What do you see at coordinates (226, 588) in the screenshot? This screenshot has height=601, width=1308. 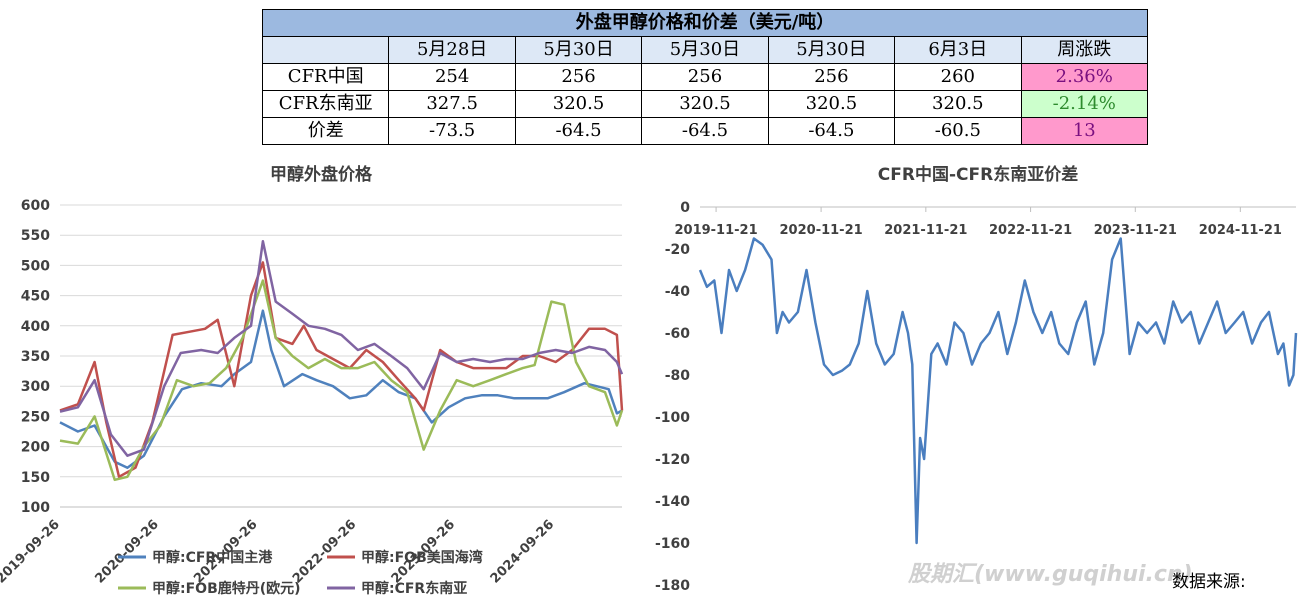 I see `legend-label: 甲醇:FOB鹿特丹(欧元)` at bounding box center [226, 588].